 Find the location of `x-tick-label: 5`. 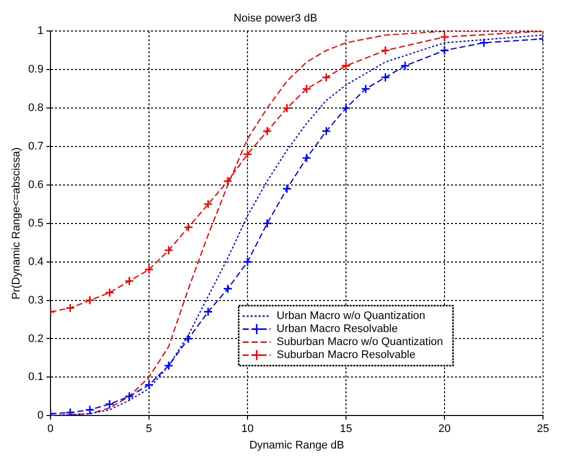

x-tick-label: 5 is located at coordinates (149, 429).